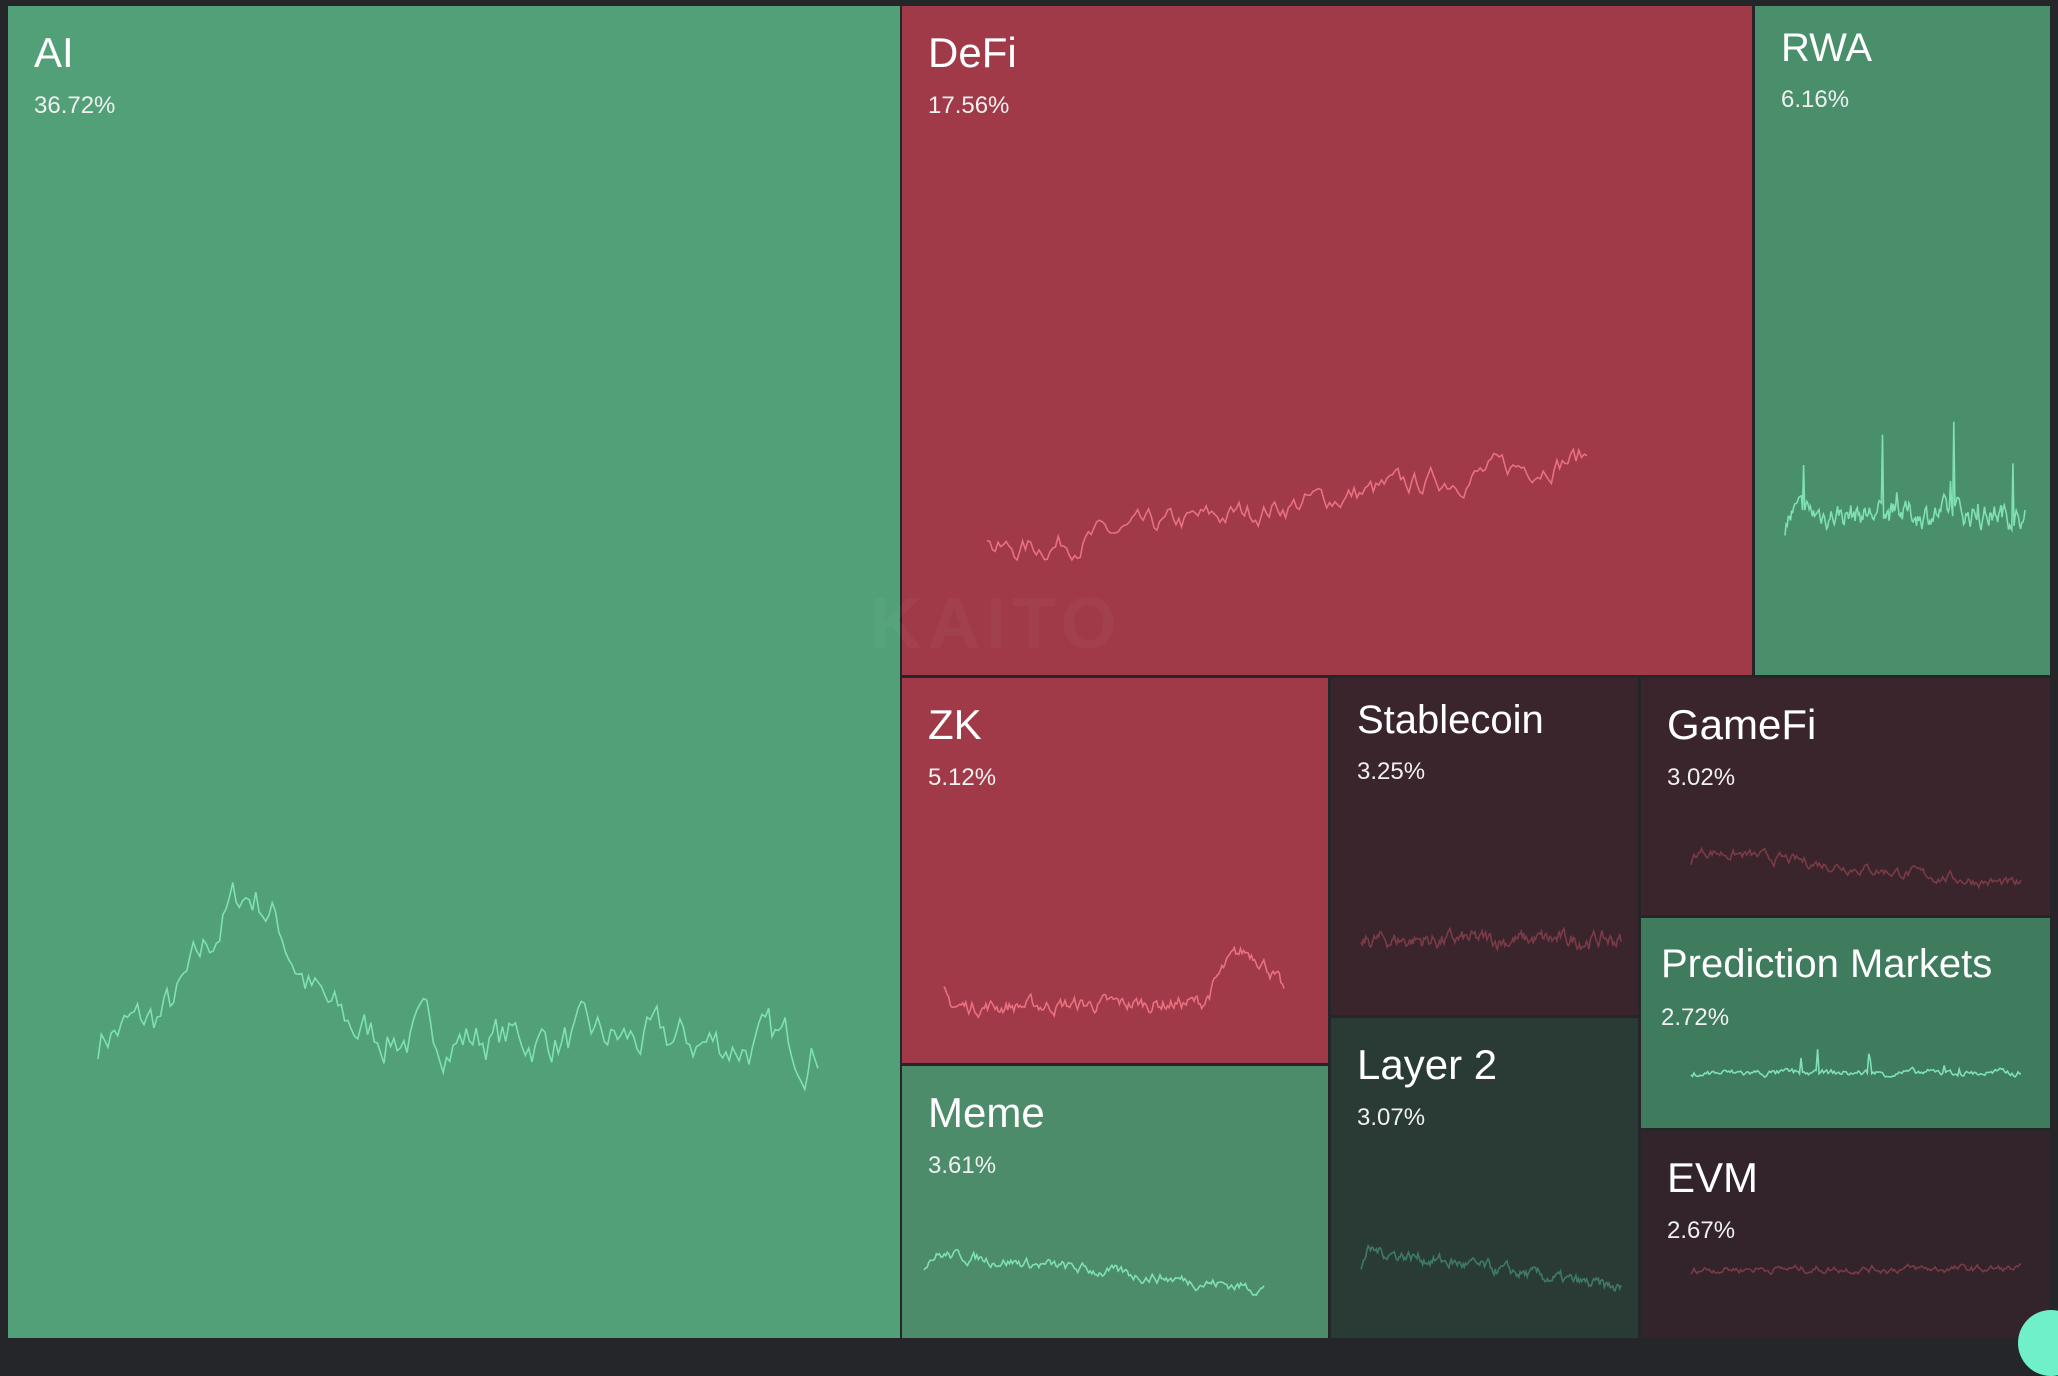  I want to click on tile-name: Meme, so click(986, 1112).